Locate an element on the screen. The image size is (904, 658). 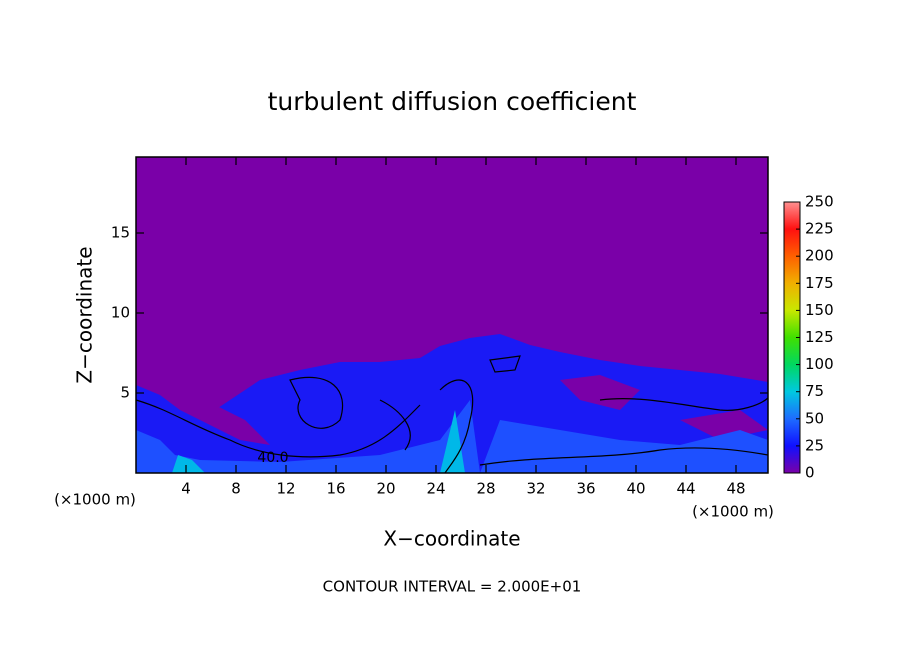
turbulent-layer is located at coordinates (452, 403).